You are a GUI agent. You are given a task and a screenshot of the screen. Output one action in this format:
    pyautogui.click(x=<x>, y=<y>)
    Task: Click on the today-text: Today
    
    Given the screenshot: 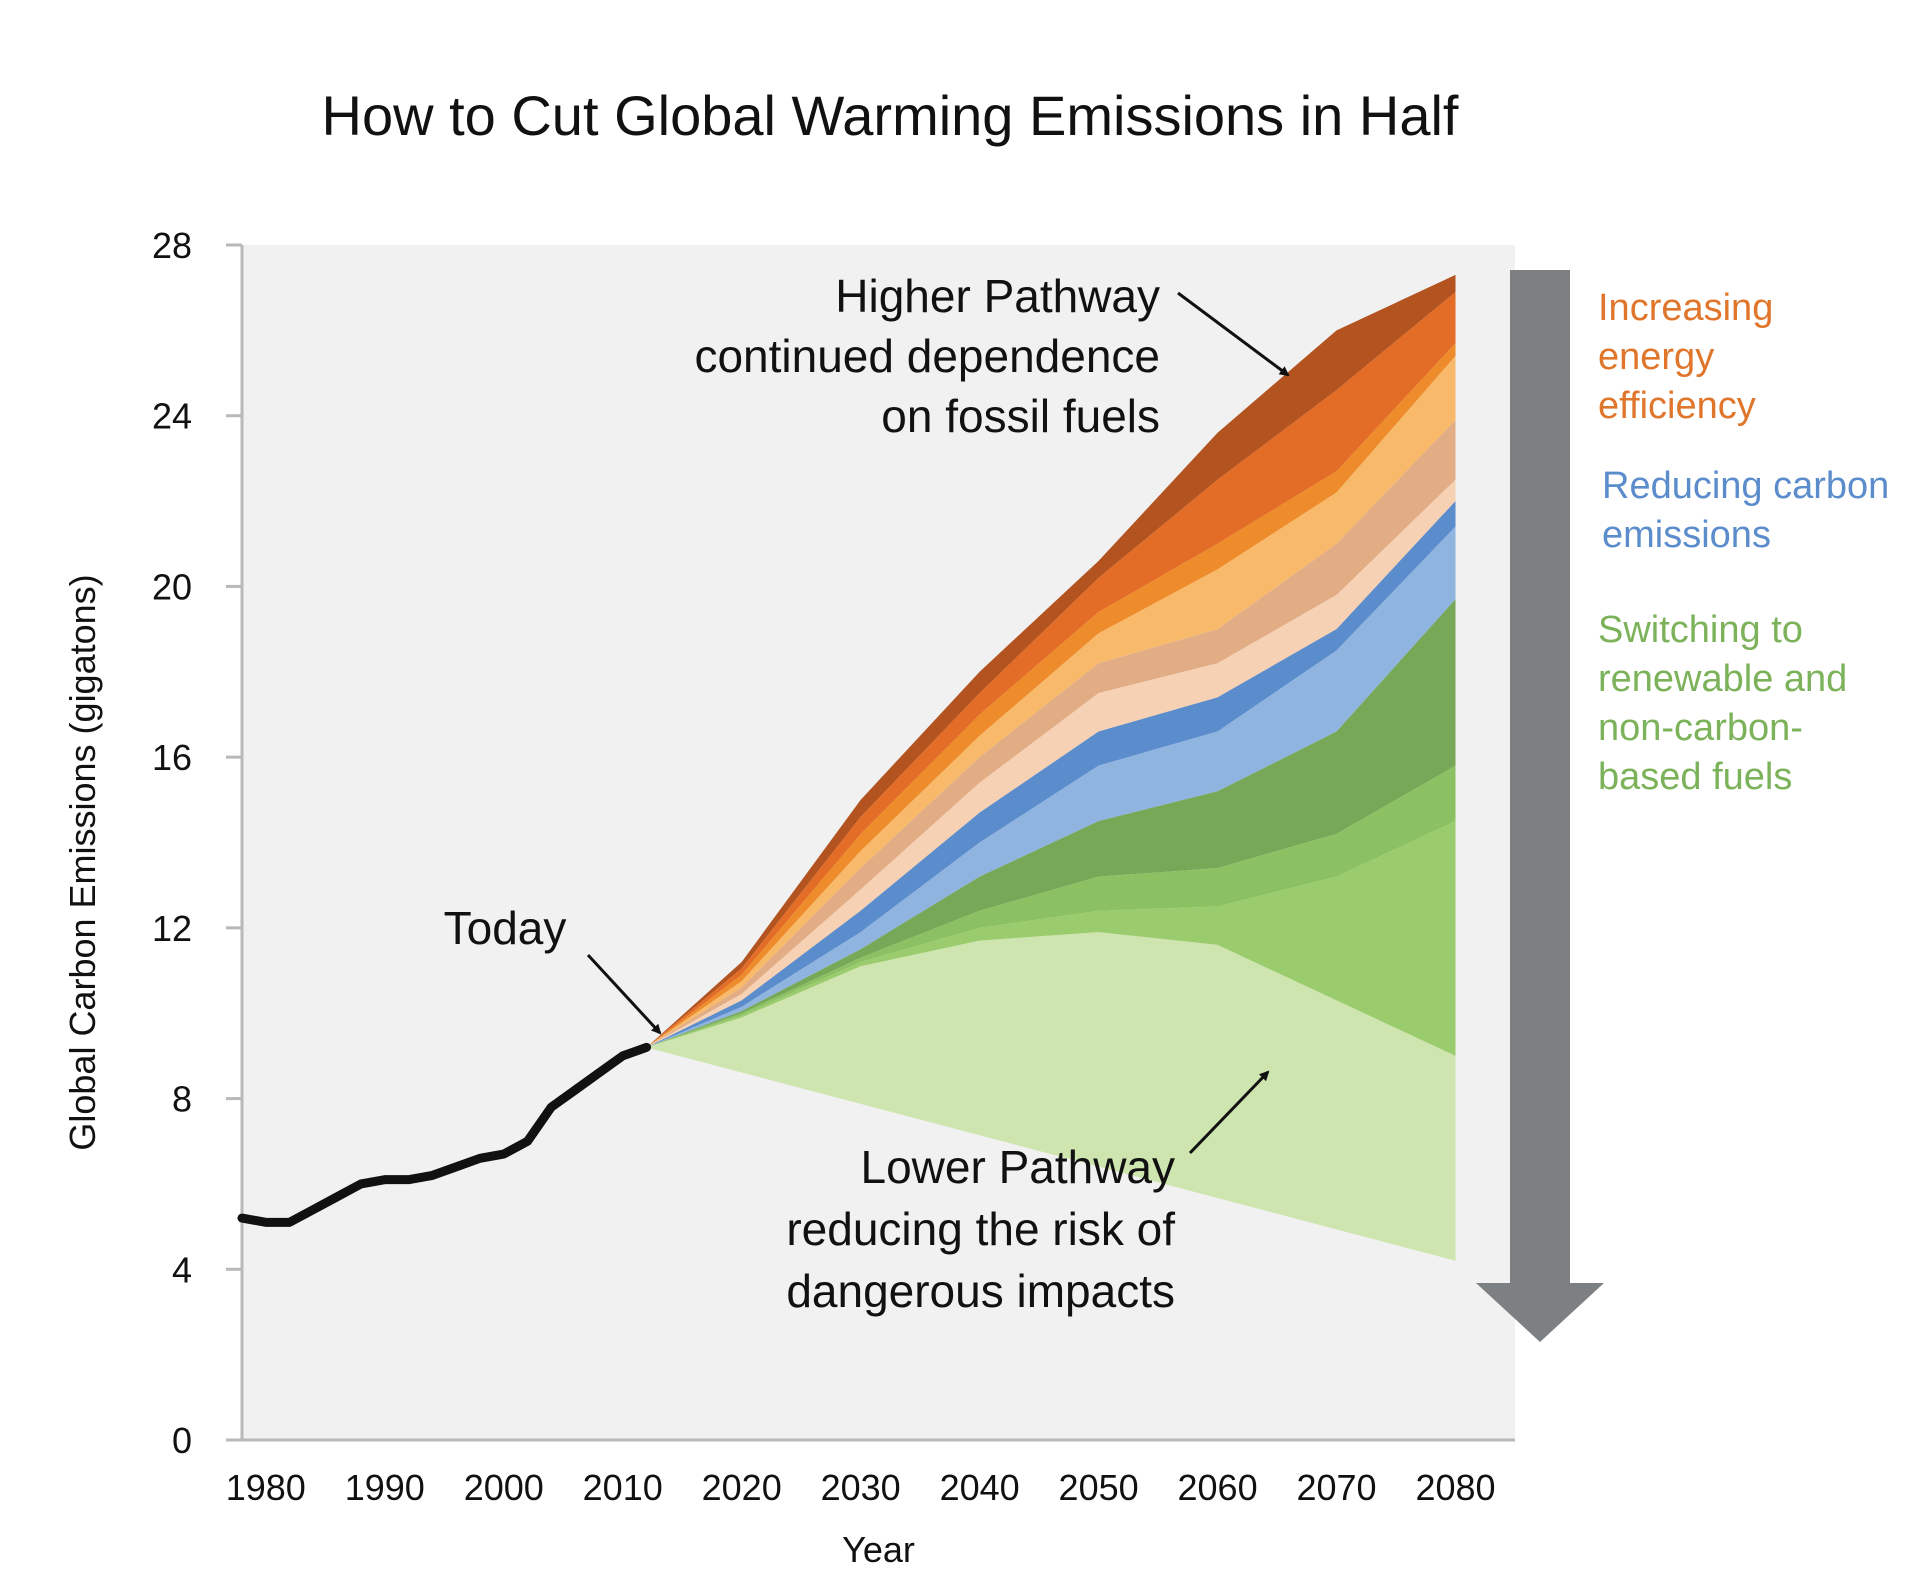 What is the action you would take?
    pyautogui.click(x=505, y=928)
    